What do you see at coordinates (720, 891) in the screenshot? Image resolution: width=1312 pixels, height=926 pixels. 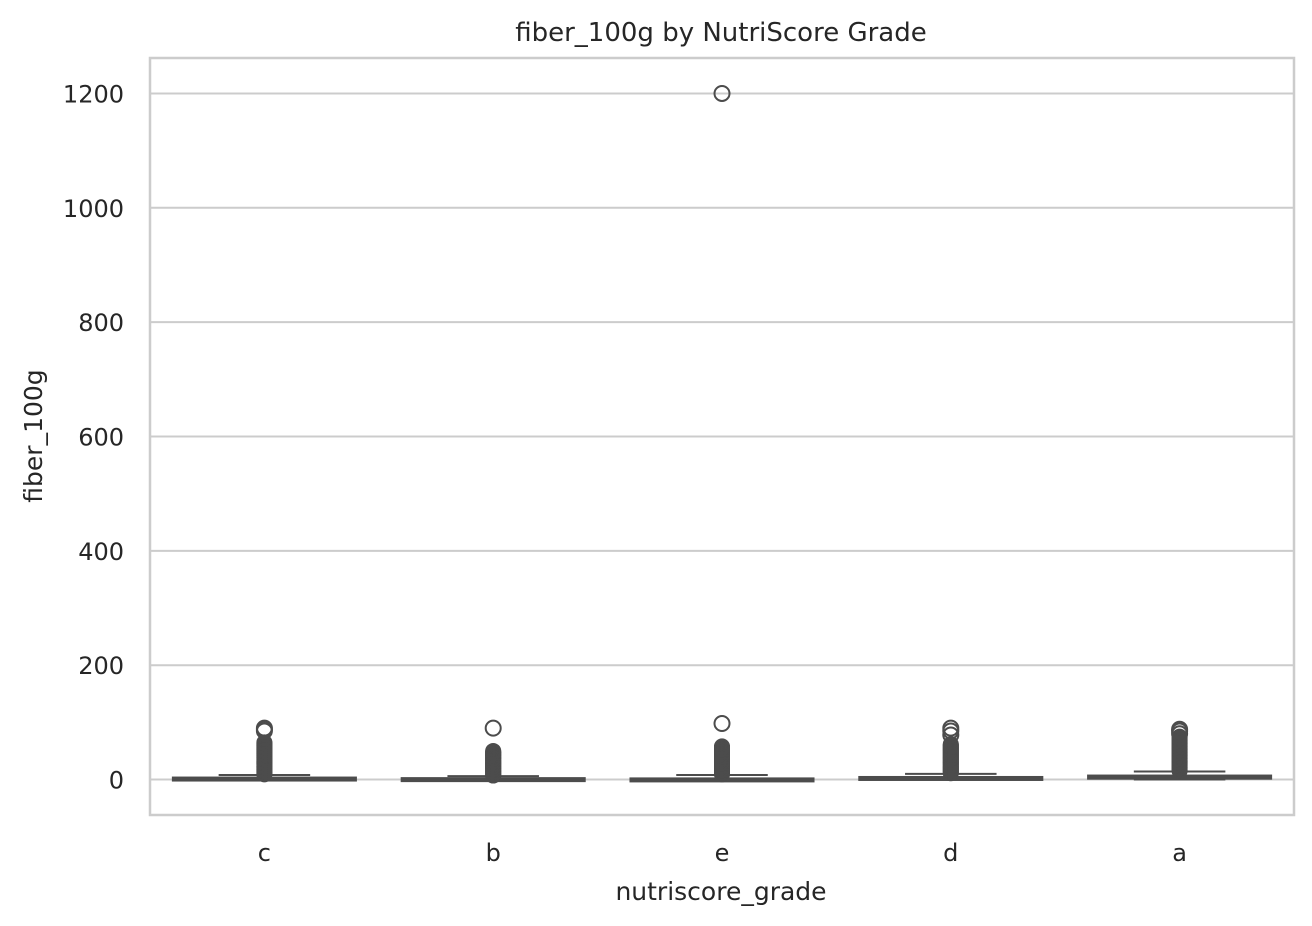 I see `x-axis-label: nutriscore_grade` at bounding box center [720, 891].